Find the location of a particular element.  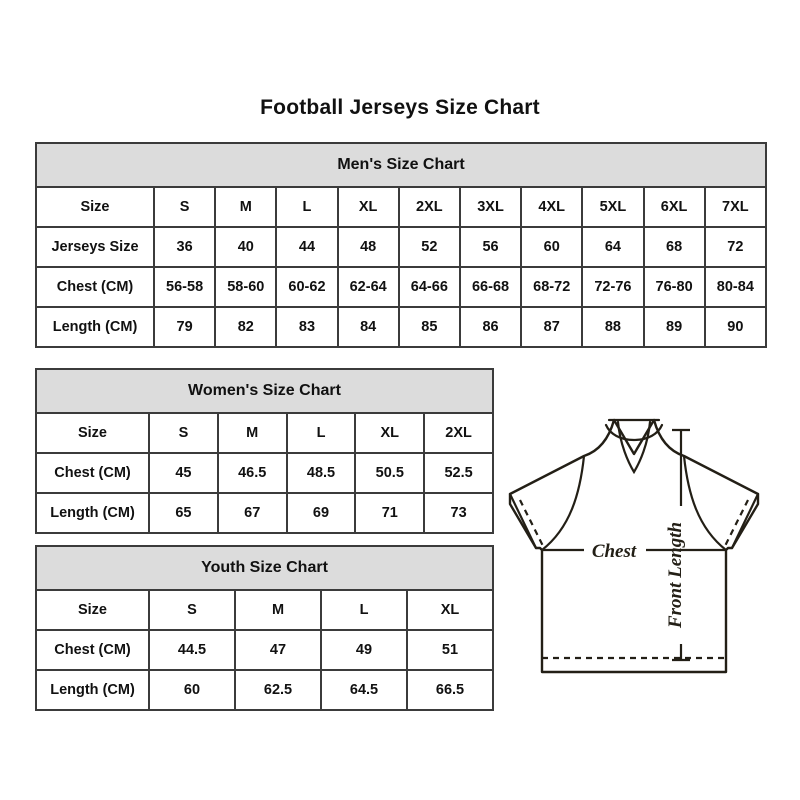

table-cell: 76-80 is located at coordinates (674, 287).